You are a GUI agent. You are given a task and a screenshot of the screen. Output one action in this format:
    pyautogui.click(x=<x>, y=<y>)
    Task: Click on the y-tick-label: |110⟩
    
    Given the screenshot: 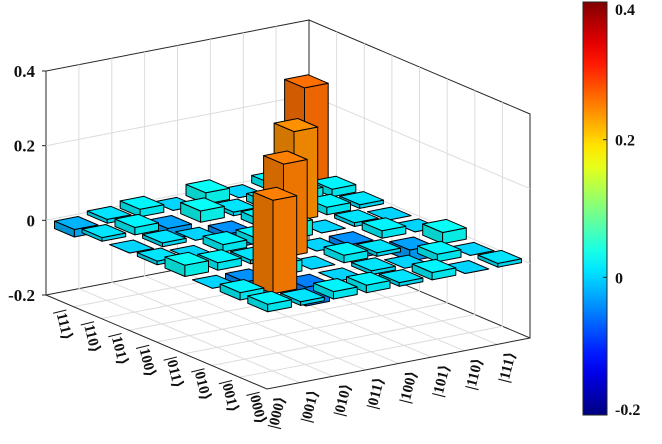 What is the action you would take?
    pyautogui.click(x=91, y=337)
    